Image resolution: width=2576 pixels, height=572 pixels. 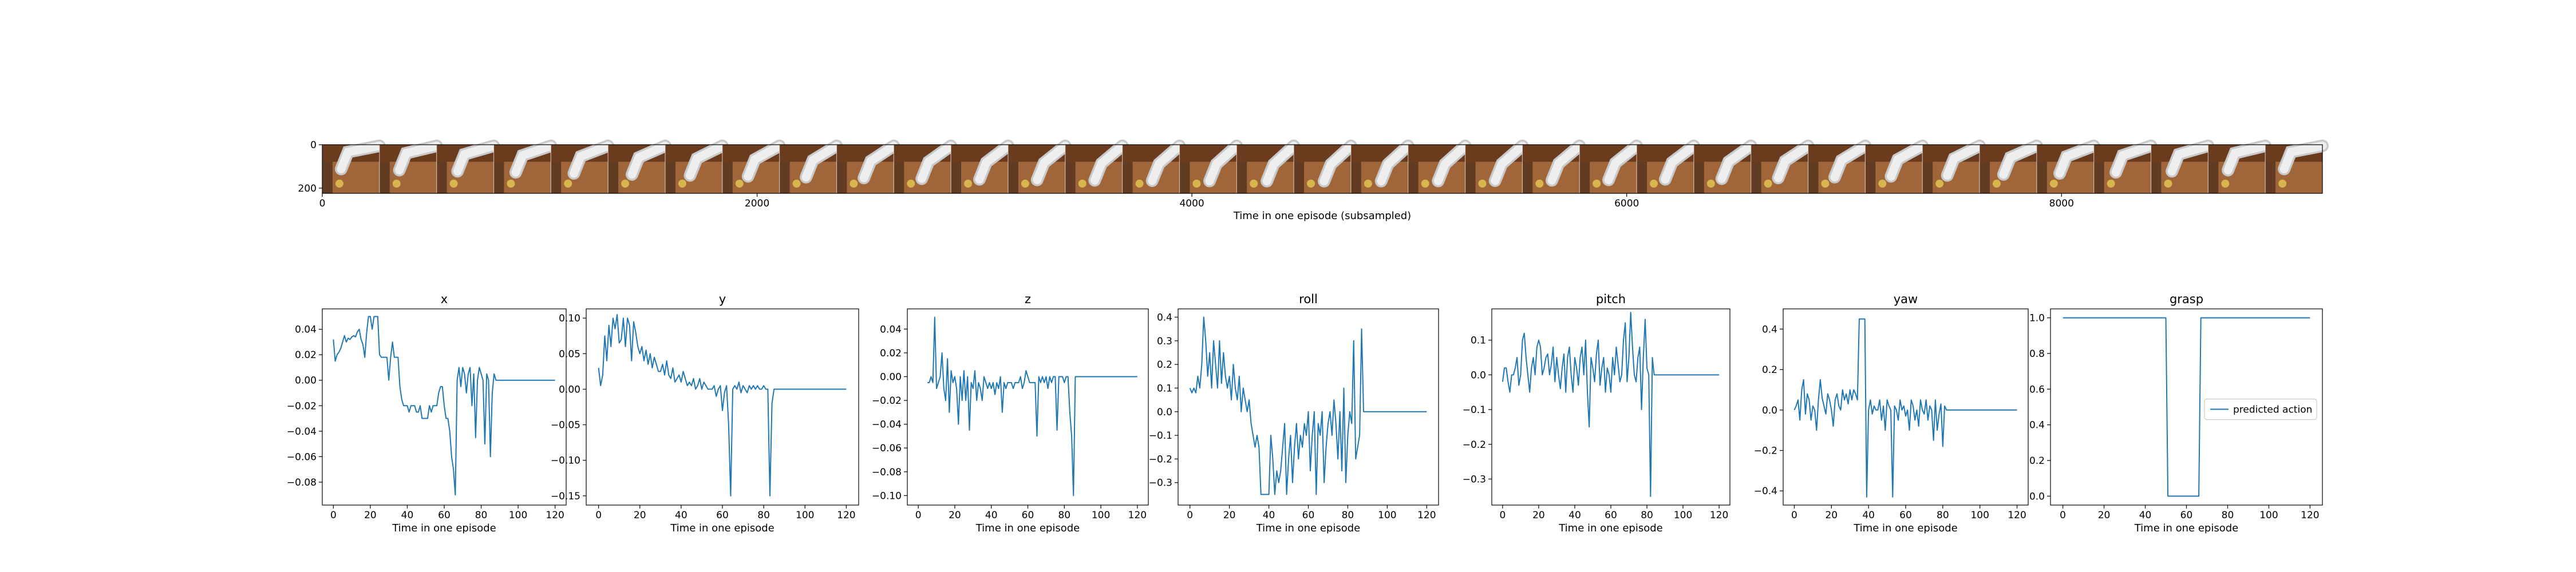 What do you see at coordinates (313, 145) in the screenshot?
I see `frame-strip-y-tick-label: 0` at bounding box center [313, 145].